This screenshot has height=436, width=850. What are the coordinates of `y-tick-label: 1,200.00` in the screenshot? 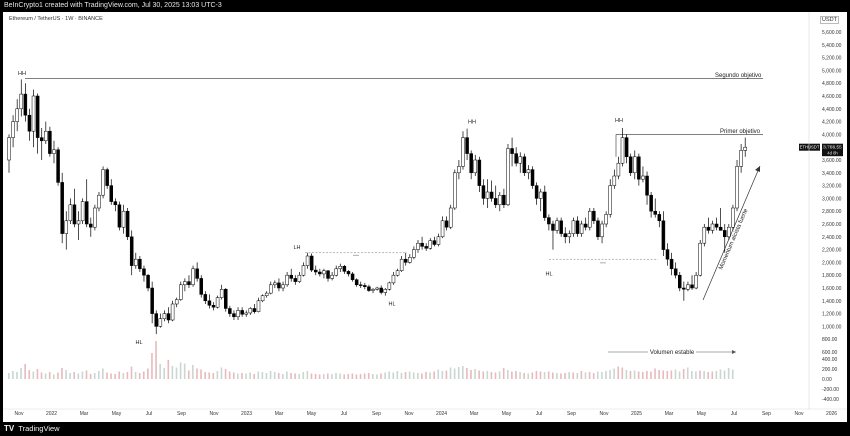 It's located at (832, 315).